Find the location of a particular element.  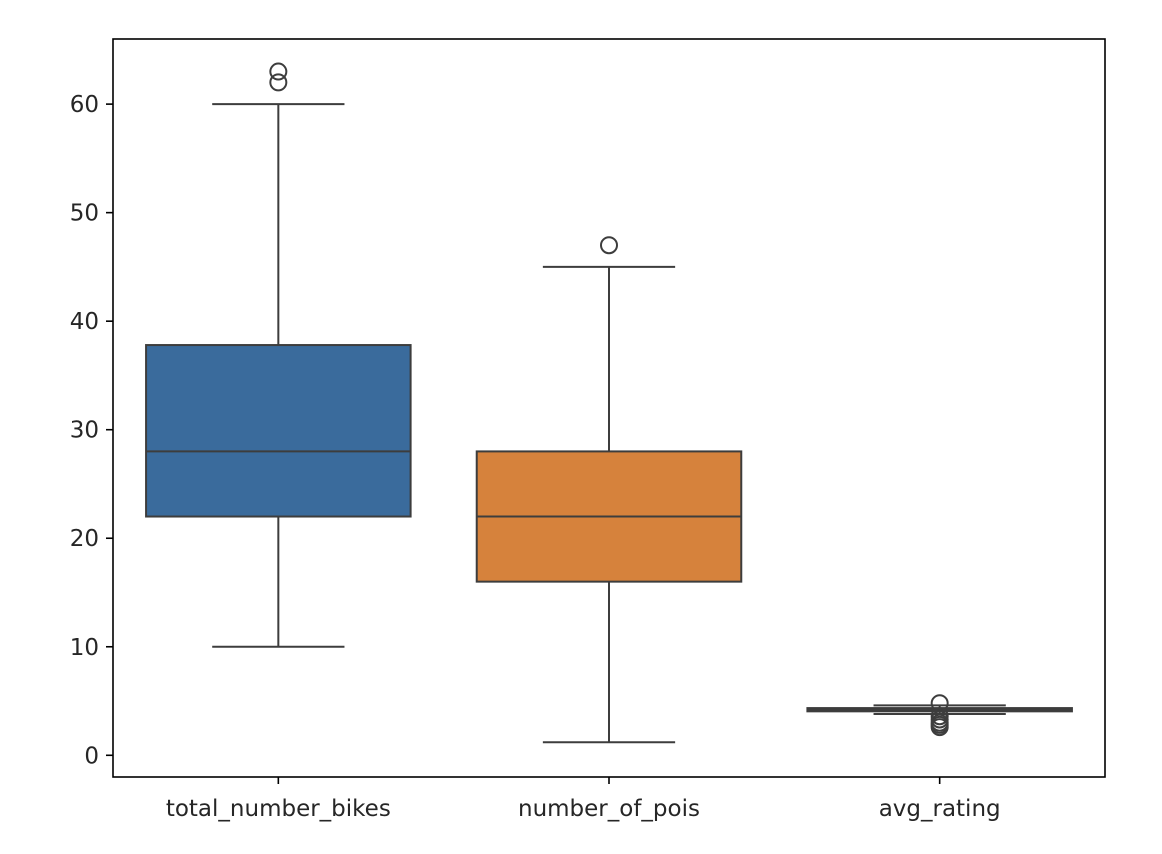

box-avg_rating is located at coordinates (939, 715).